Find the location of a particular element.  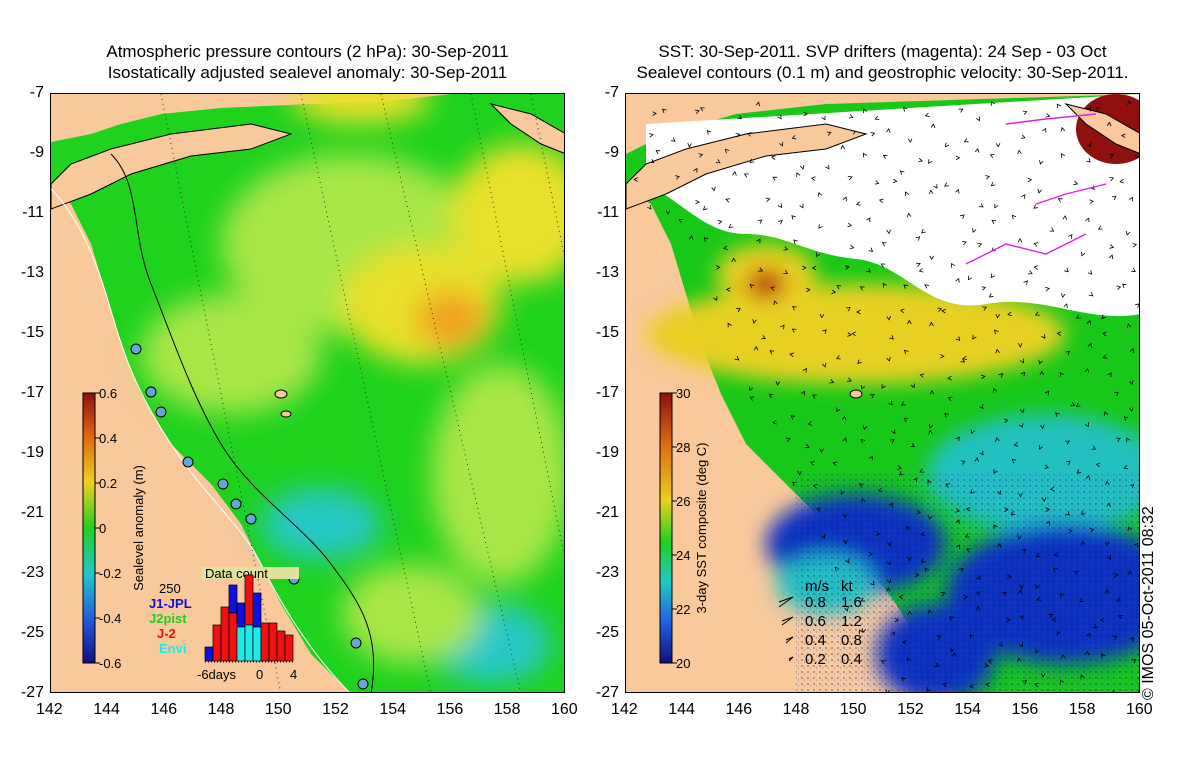

left-lon-tick: 144 is located at coordinates (106, 709).